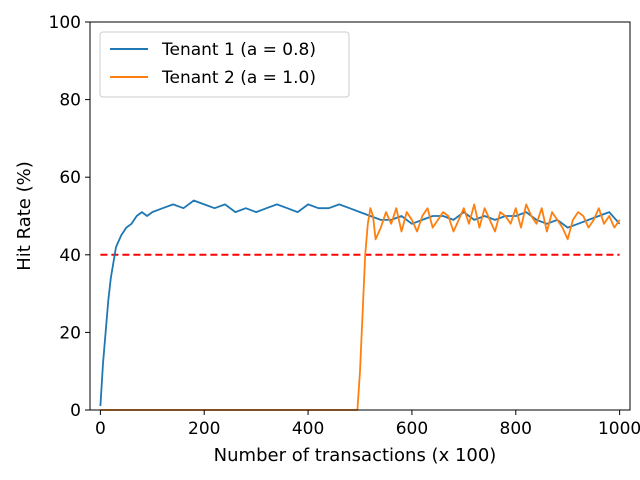  Describe the element at coordinates (75, 411) in the screenshot. I see `y-tick-label-0: 0` at that location.